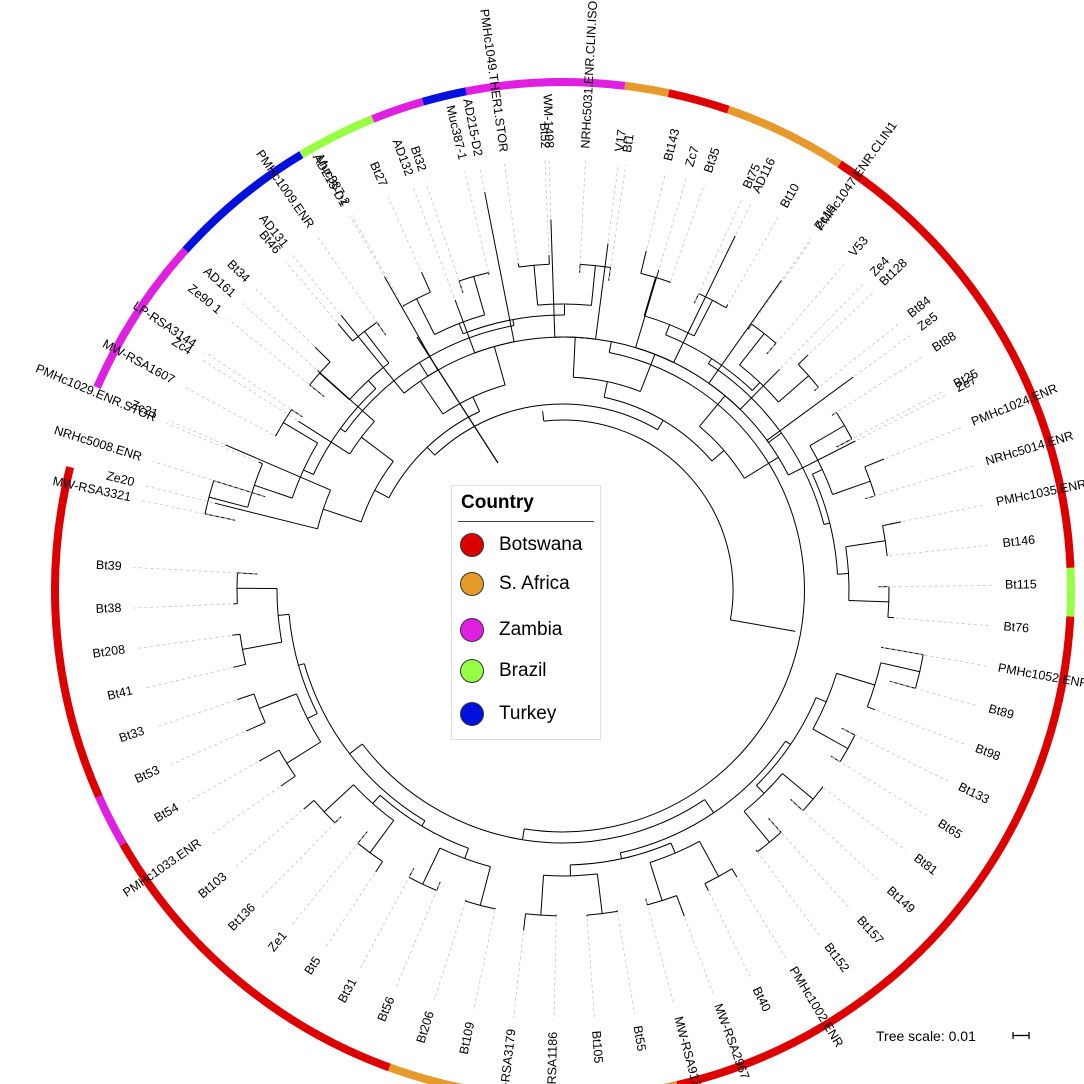  Describe the element at coordinates (1001, 711) in the screenshot. I see `tip-label: Bt89` at that location.